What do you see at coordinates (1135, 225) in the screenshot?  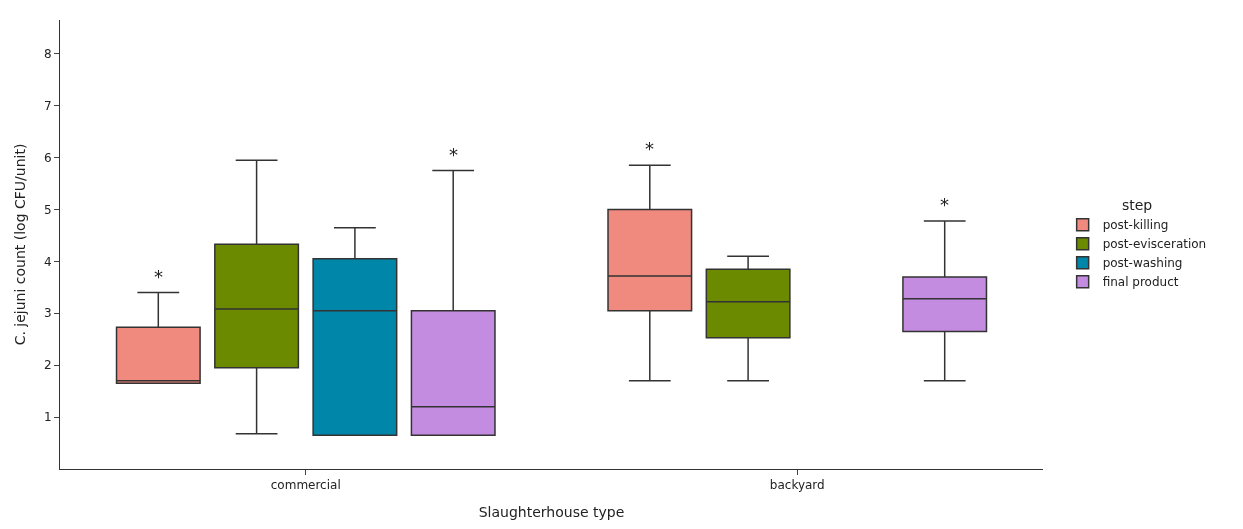 I see `legend-label: post-killing` at bounding box center [1135, 225].